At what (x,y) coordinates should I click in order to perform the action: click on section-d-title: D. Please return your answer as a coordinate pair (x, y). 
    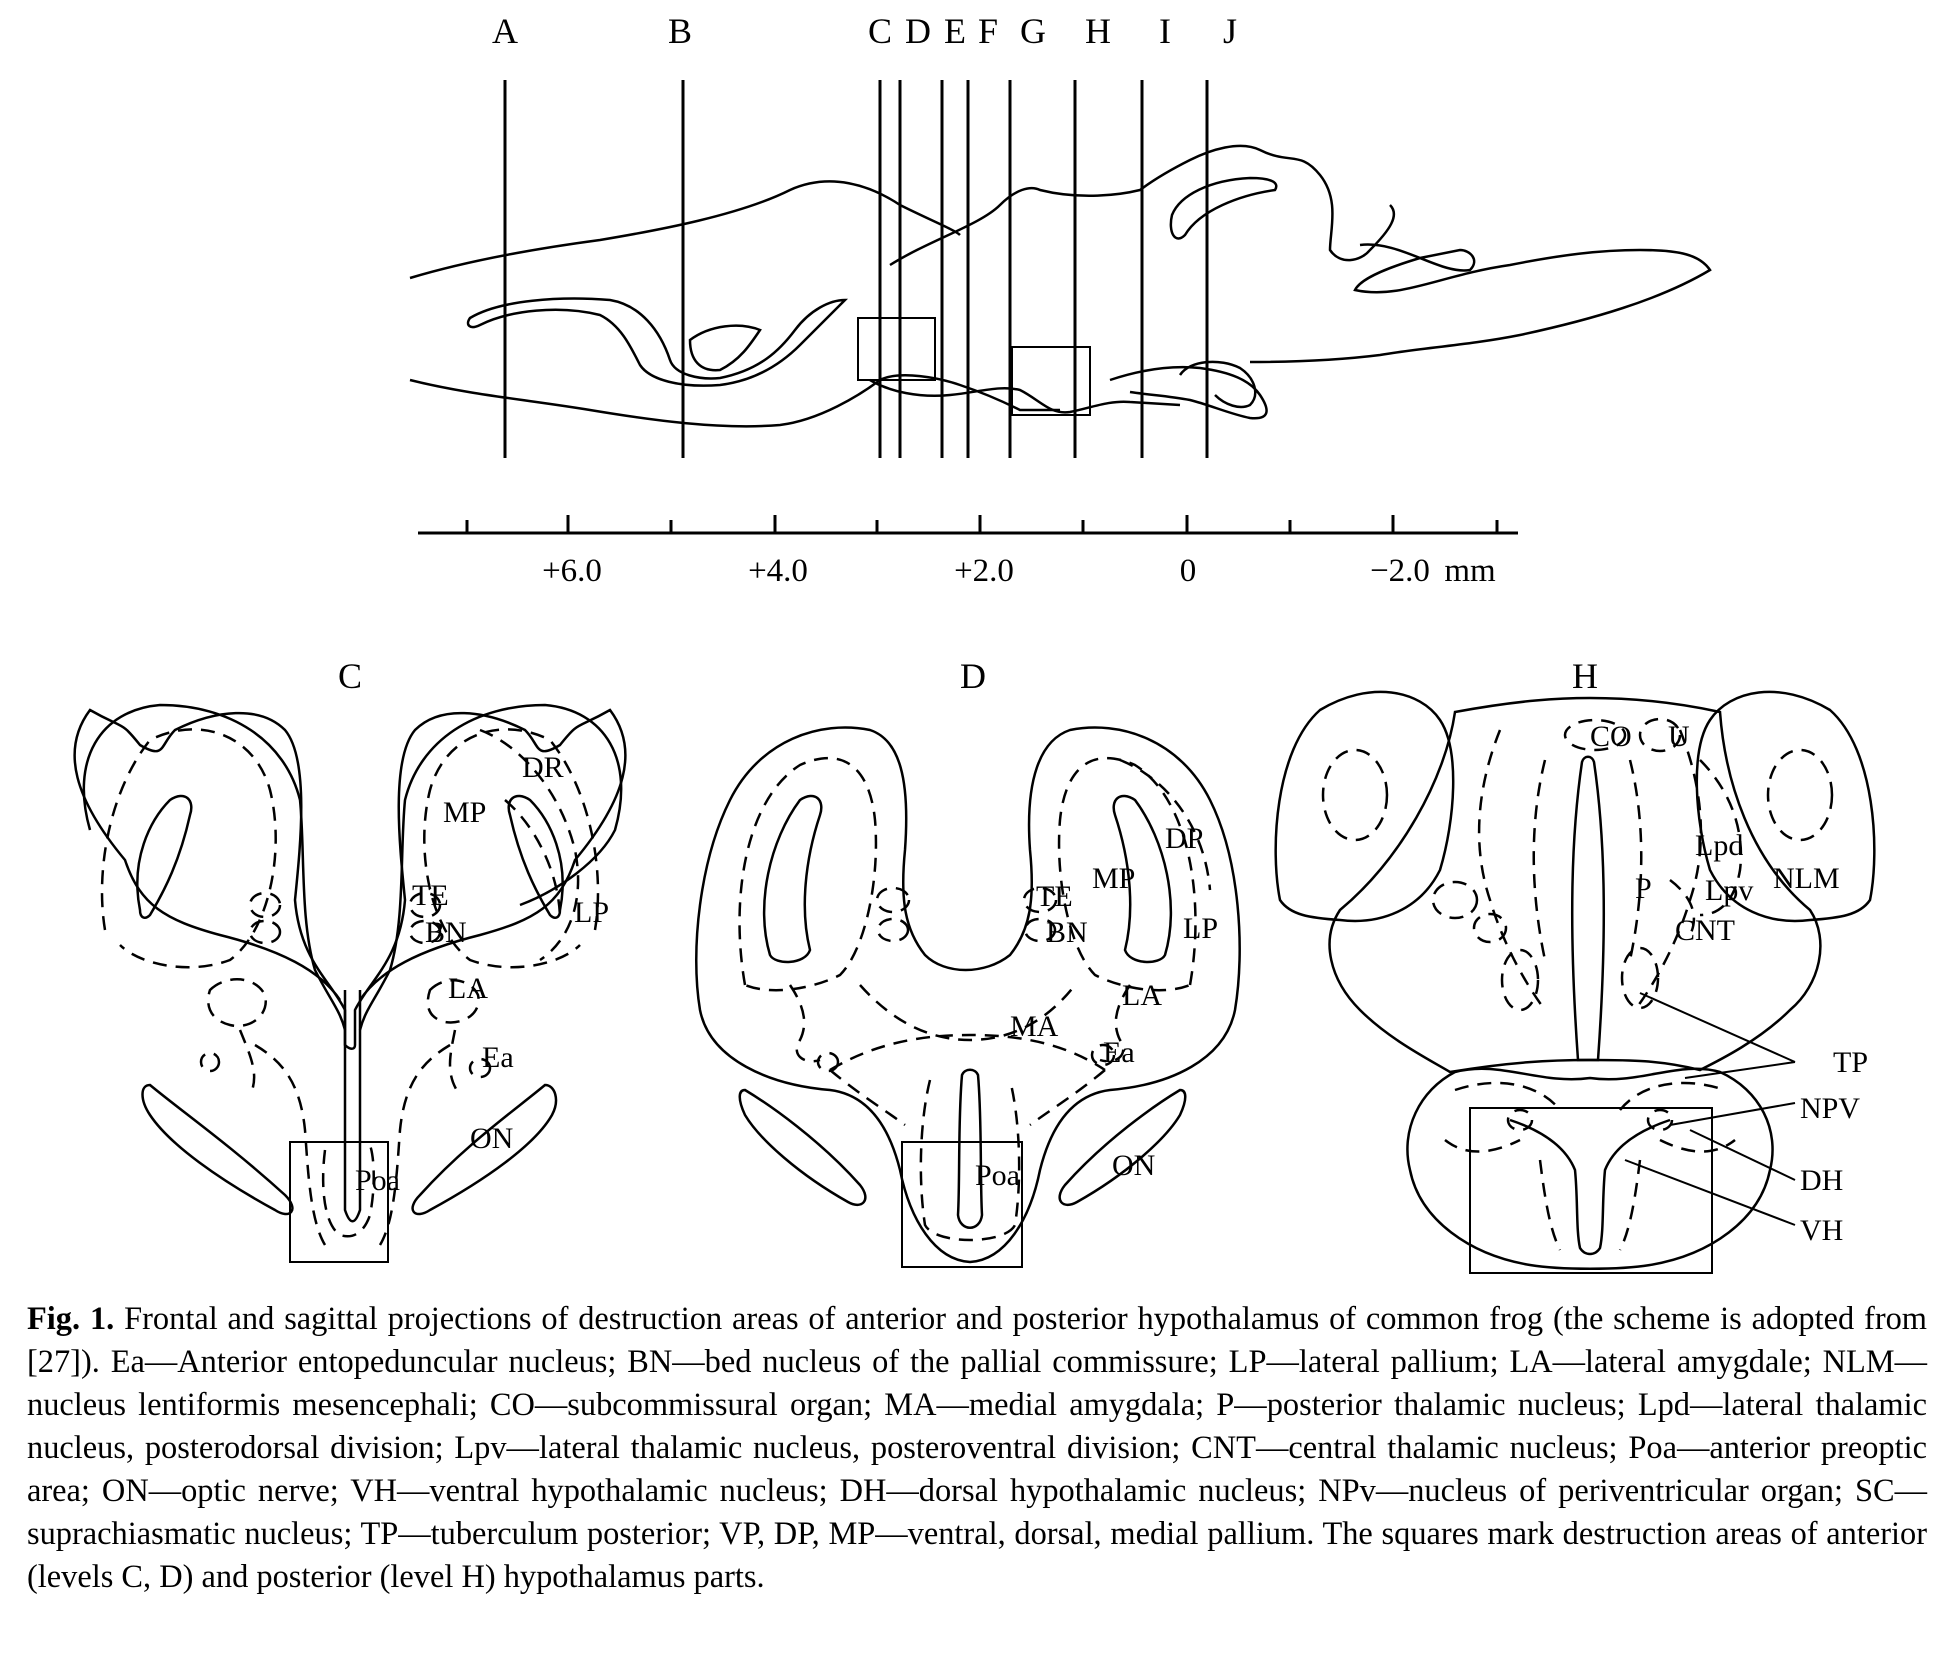
    Looking at the image, I should click on (973, 676).